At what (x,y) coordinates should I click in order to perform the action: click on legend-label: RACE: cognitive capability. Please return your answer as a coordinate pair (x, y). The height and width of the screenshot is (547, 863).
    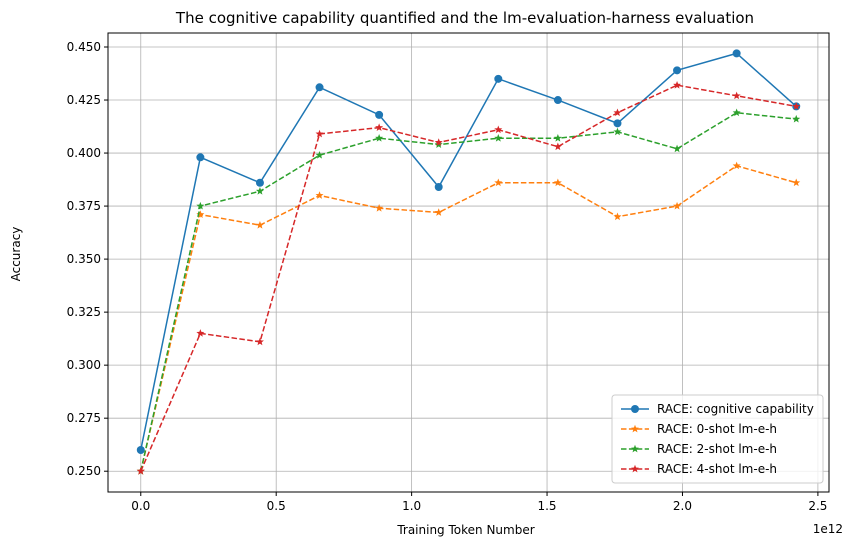
    Looking at the image, I should click on (735, 409).